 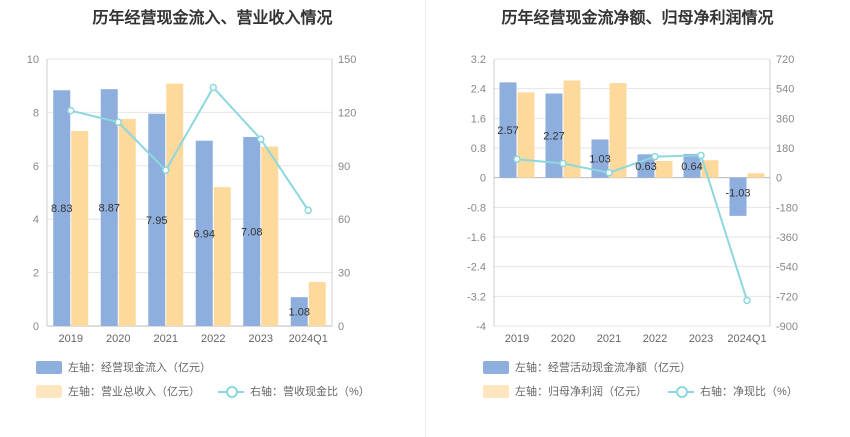 I want to click on right-xtick: 2024Q1, so click(x=746, y=339).